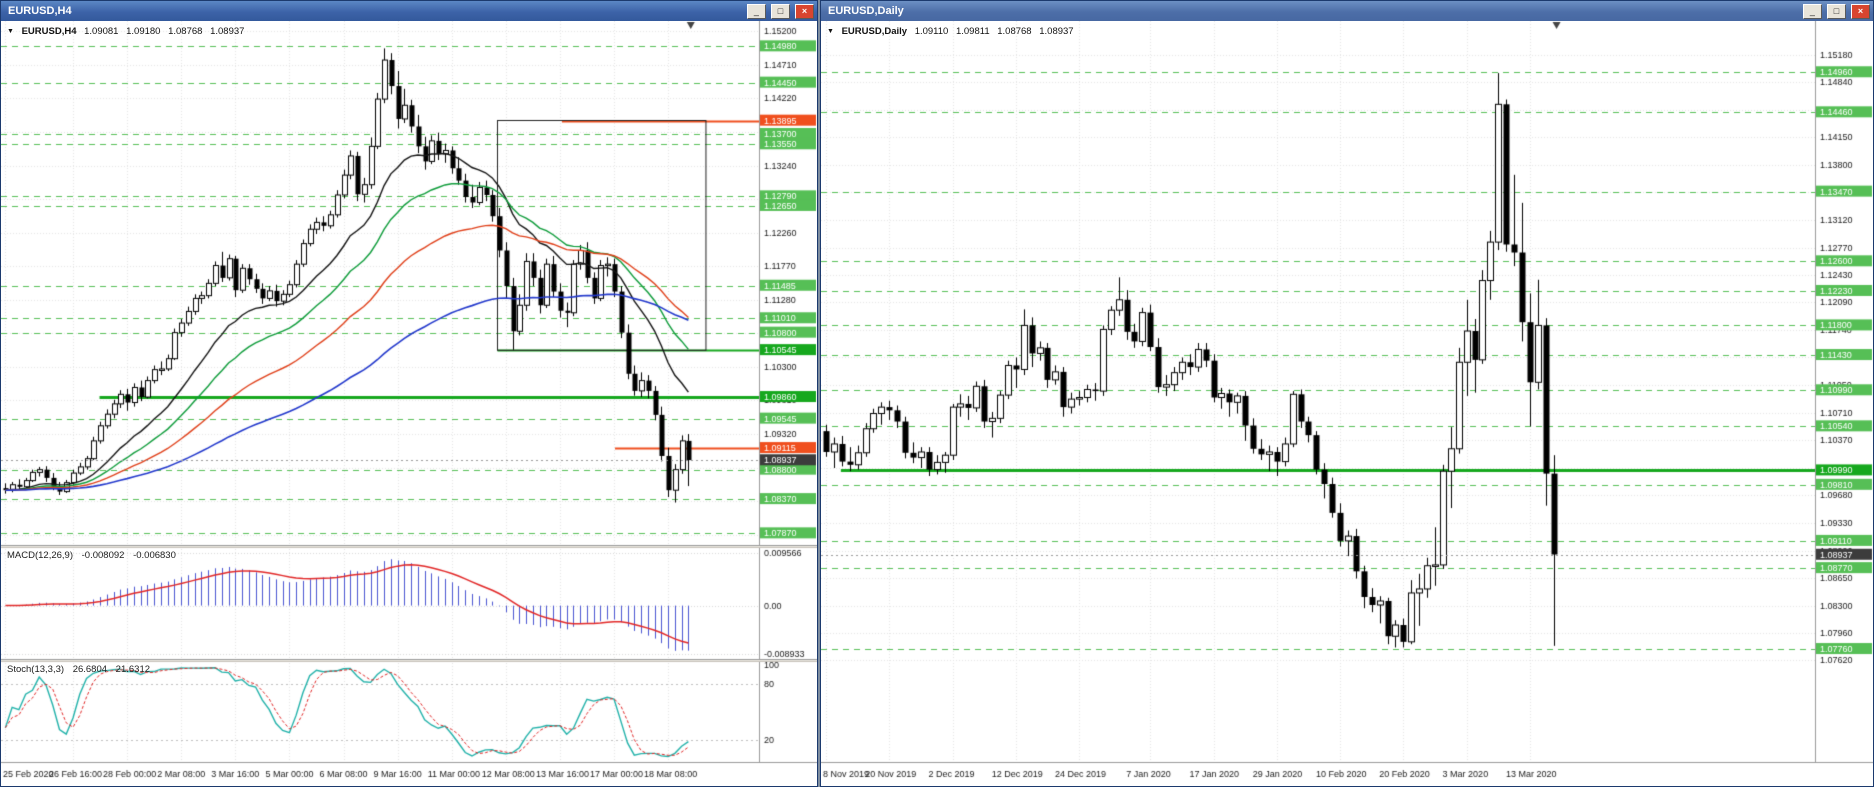 This screenshot has width=1874, height=787. Describe the element at coordinates (40, 11) in the screenshot. I see `window-title: EURUSD,H4` at that location.